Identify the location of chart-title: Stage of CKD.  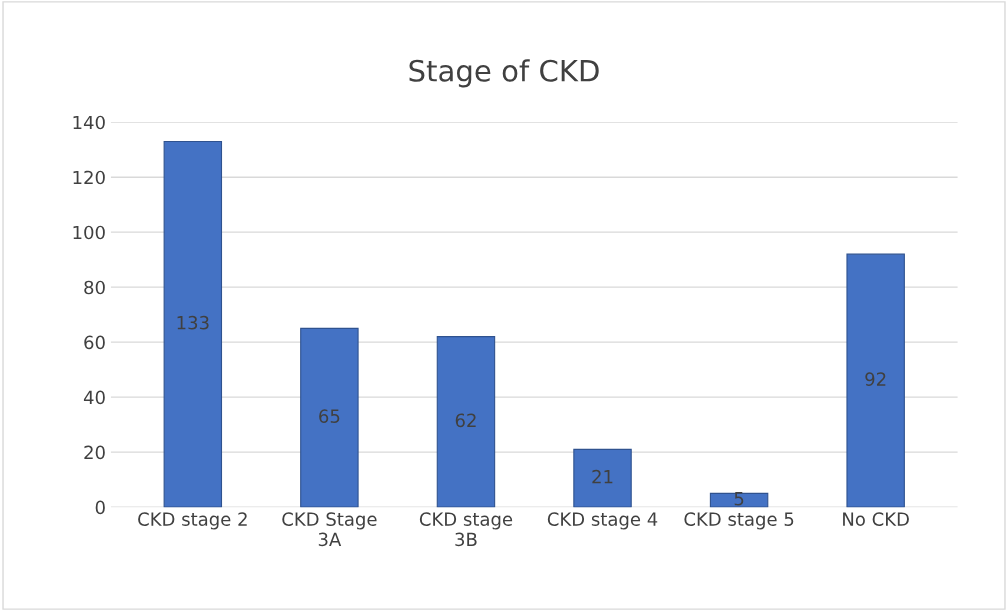
(504, 73).